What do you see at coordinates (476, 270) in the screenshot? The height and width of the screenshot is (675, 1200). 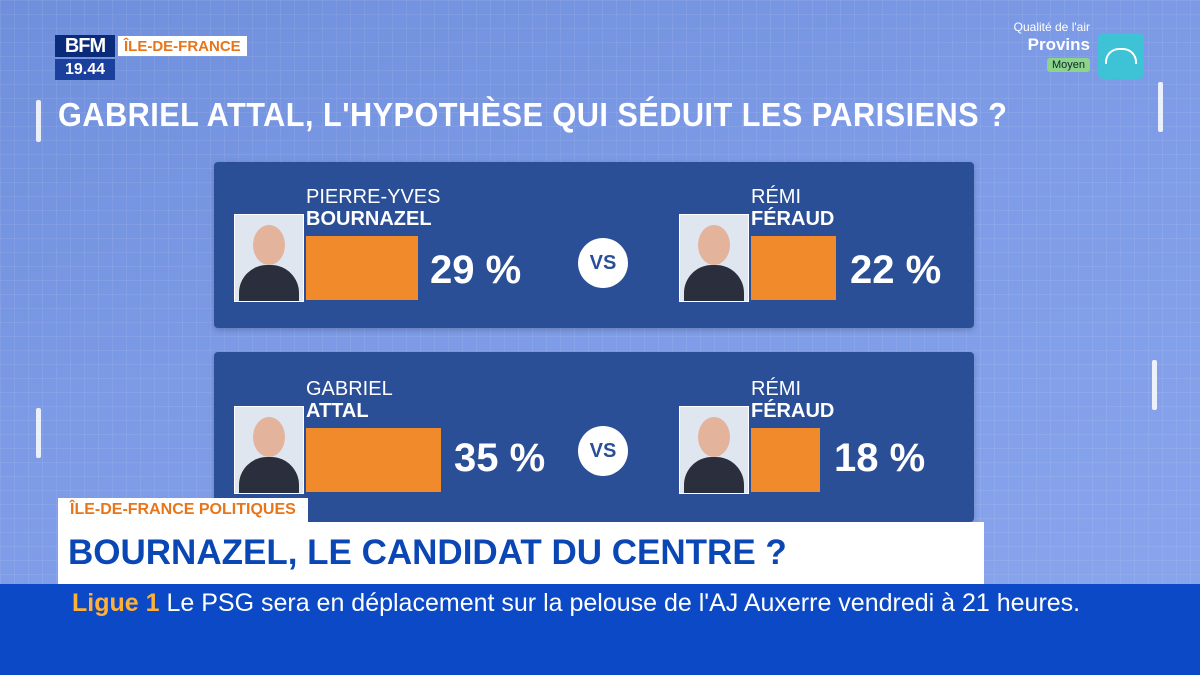 I see `result-percent: 29 %` at bounding box center [476, 270].